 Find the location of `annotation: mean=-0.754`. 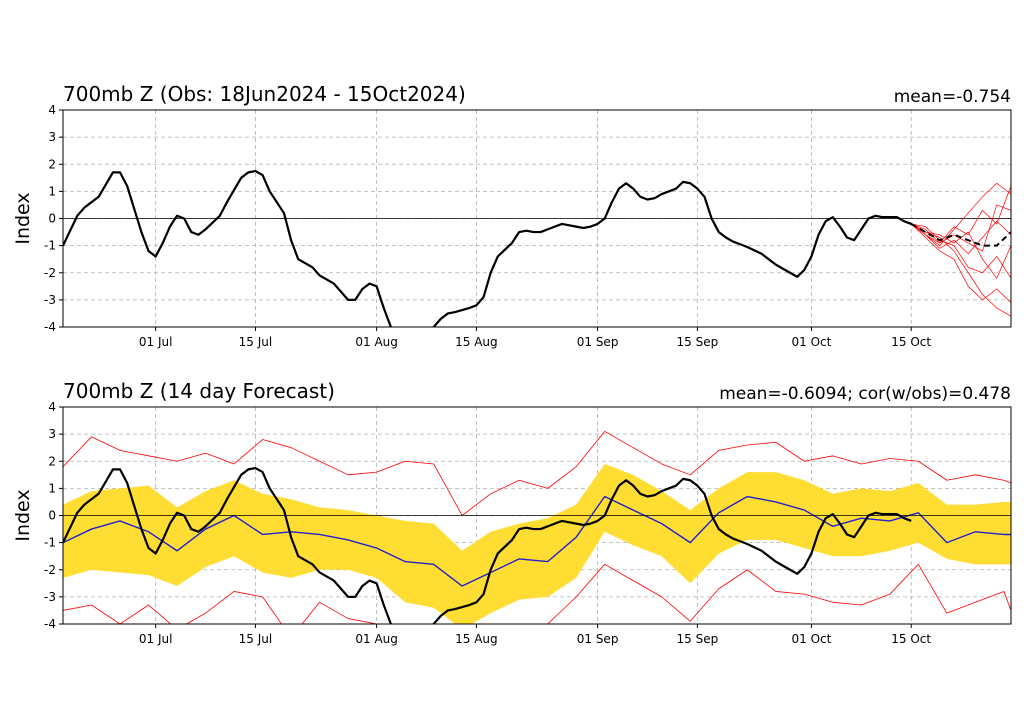

annotation: mean=-0.754 is located at coordinates (952, 97).